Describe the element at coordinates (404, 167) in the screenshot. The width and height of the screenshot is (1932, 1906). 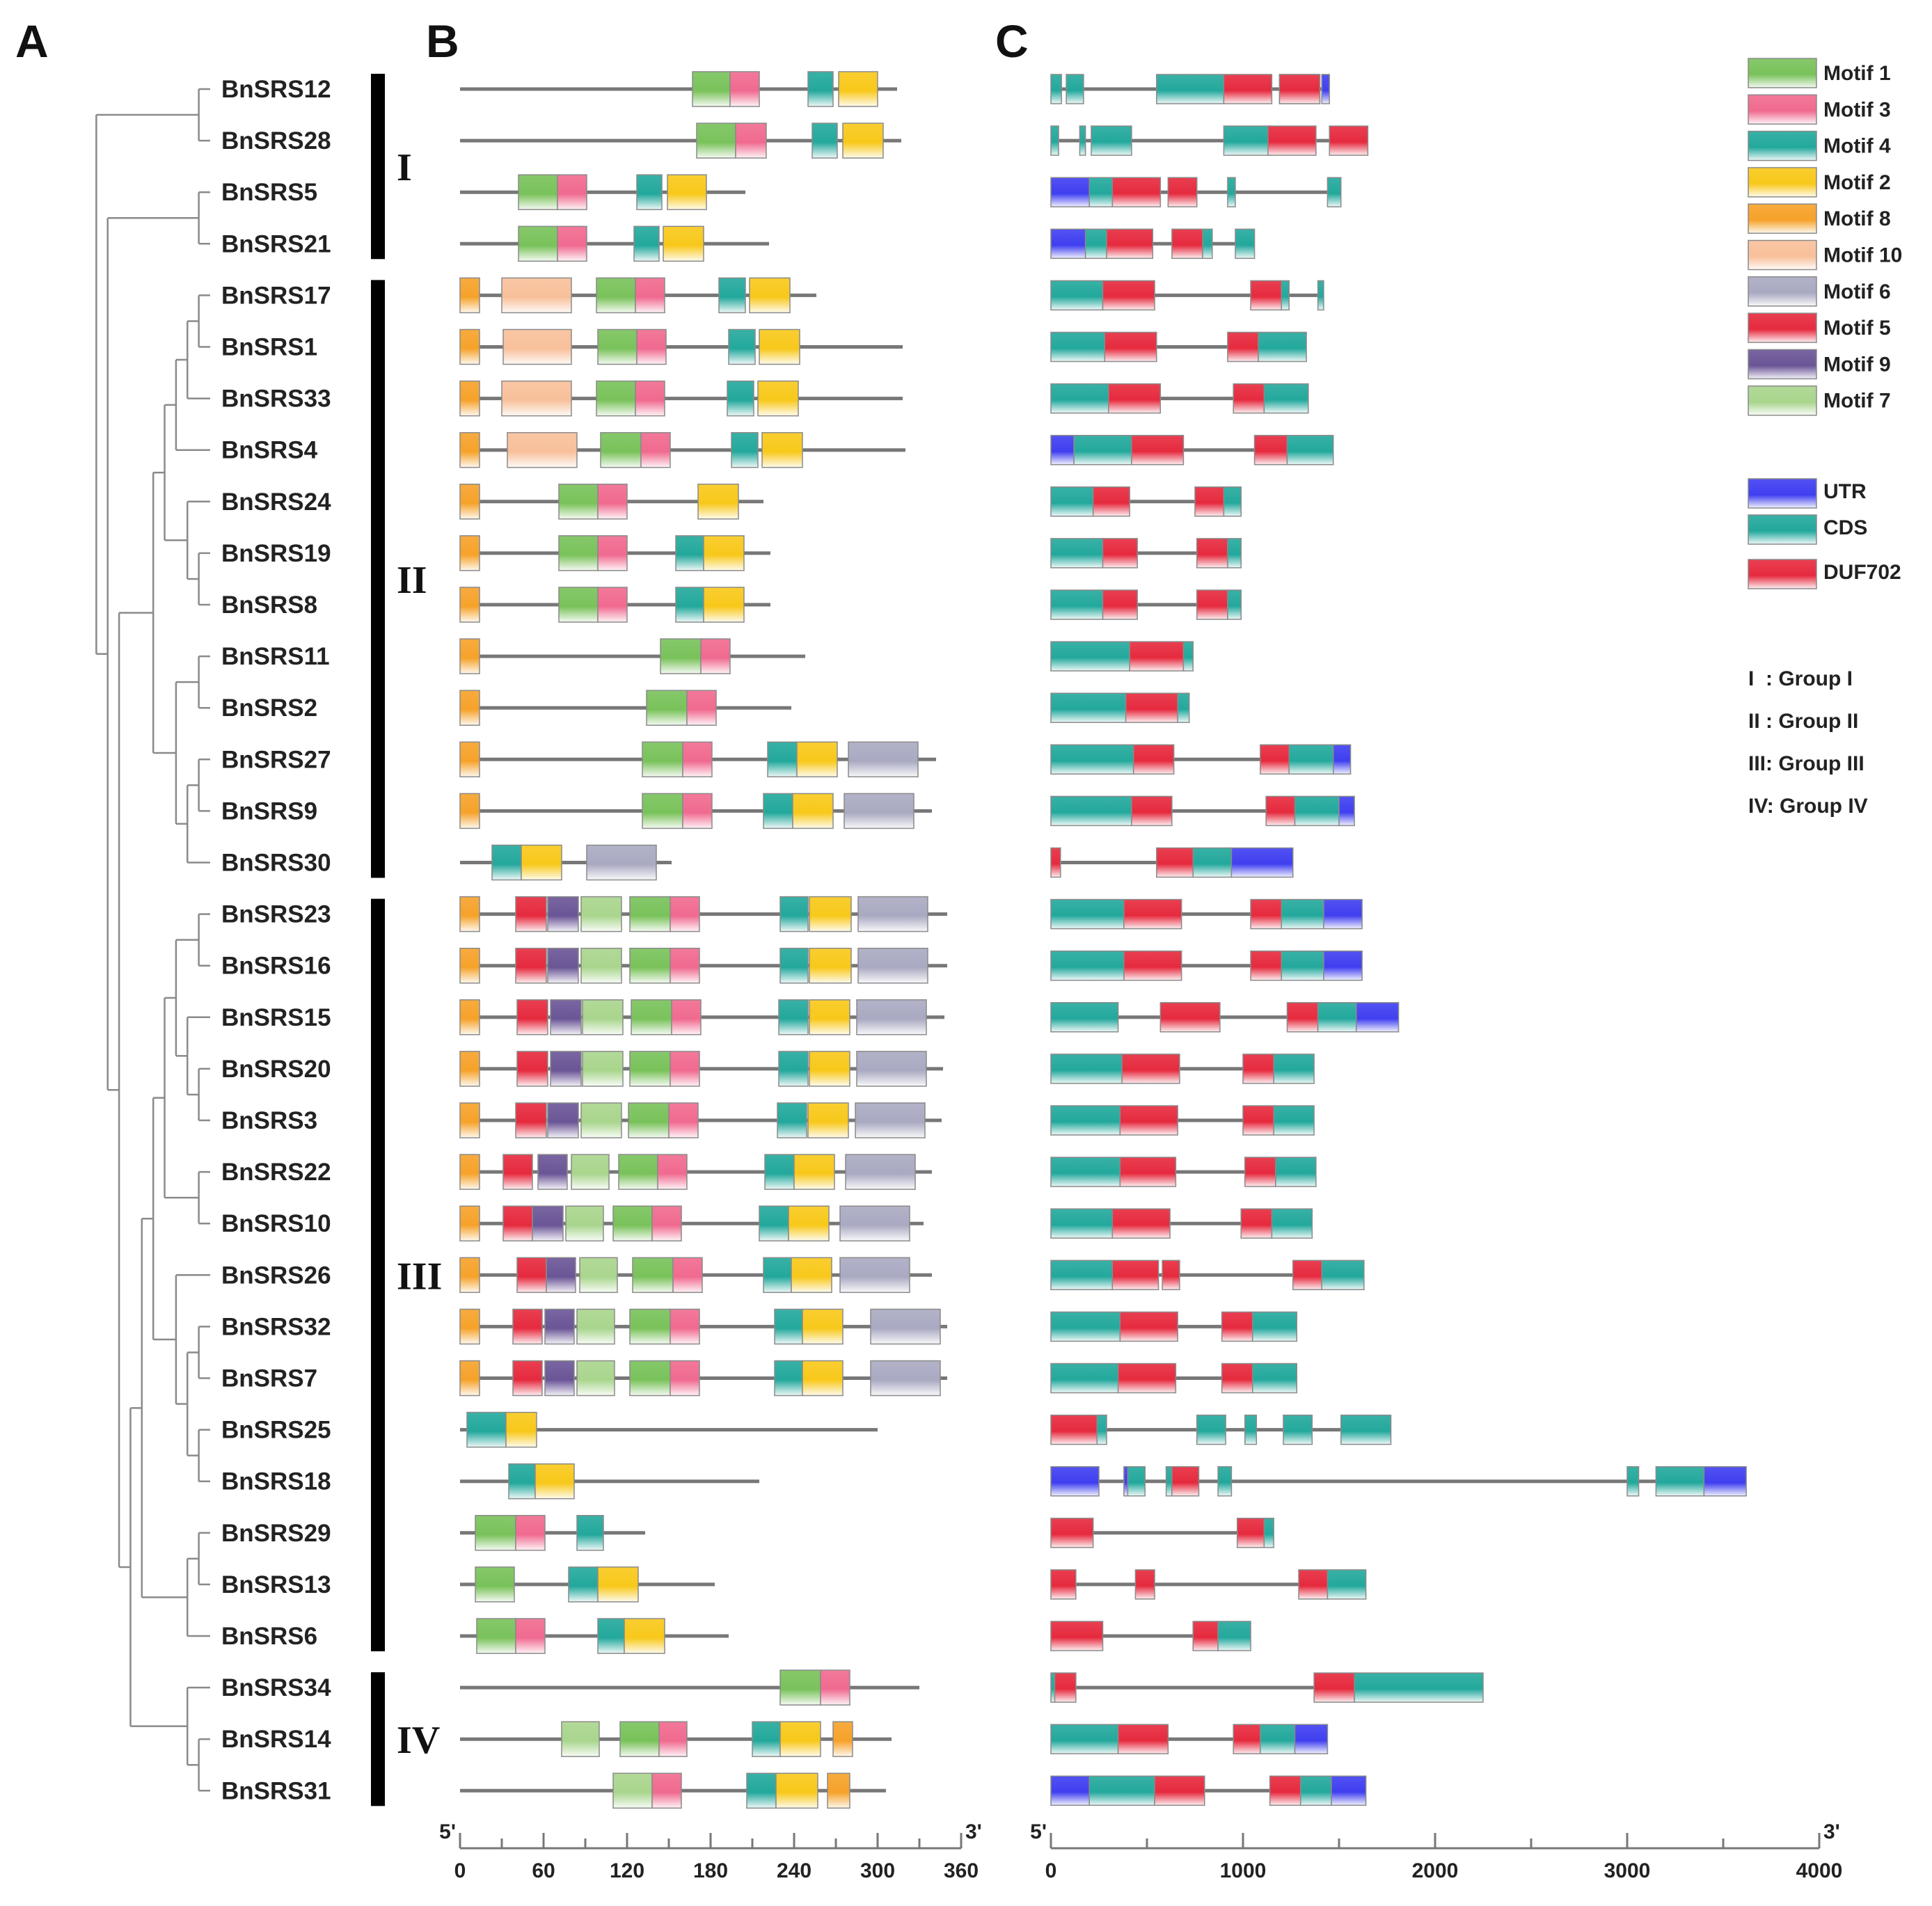
I see `group-label: I` at that location.